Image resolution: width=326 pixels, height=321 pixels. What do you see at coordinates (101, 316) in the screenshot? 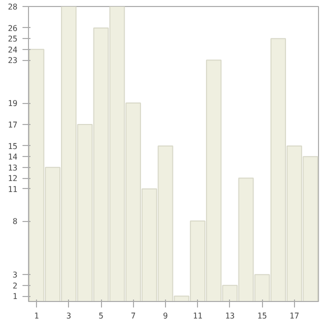
I see `x-tick-label: 5` at bounding box center [101, 316].